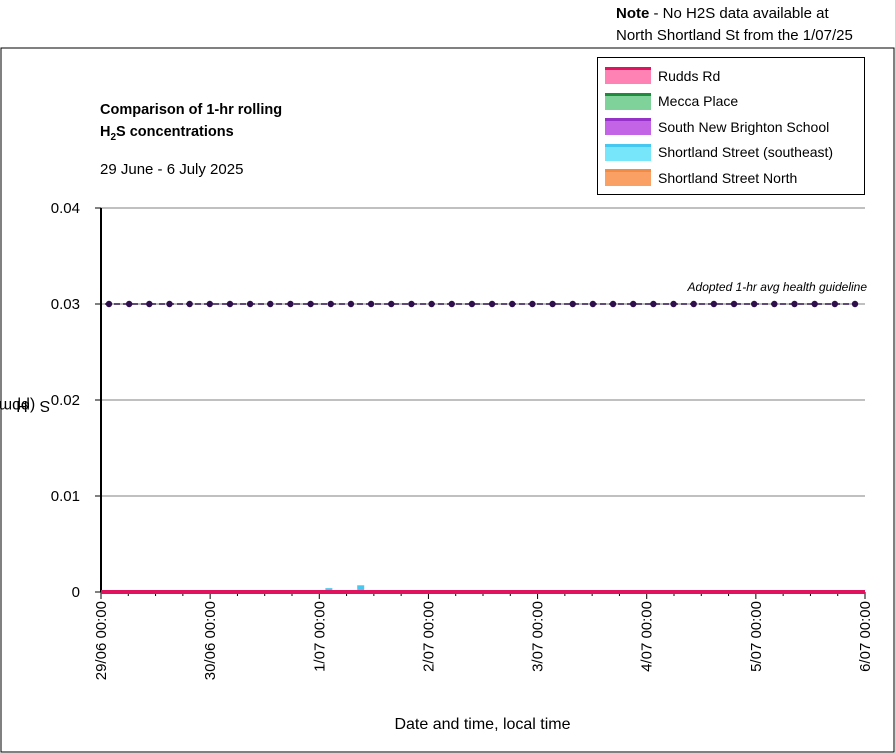  What do you see at coordinates (728, 177) in the screenshot?
I see `legend-label: Shortland Street North` at bounding box center [728, 177].